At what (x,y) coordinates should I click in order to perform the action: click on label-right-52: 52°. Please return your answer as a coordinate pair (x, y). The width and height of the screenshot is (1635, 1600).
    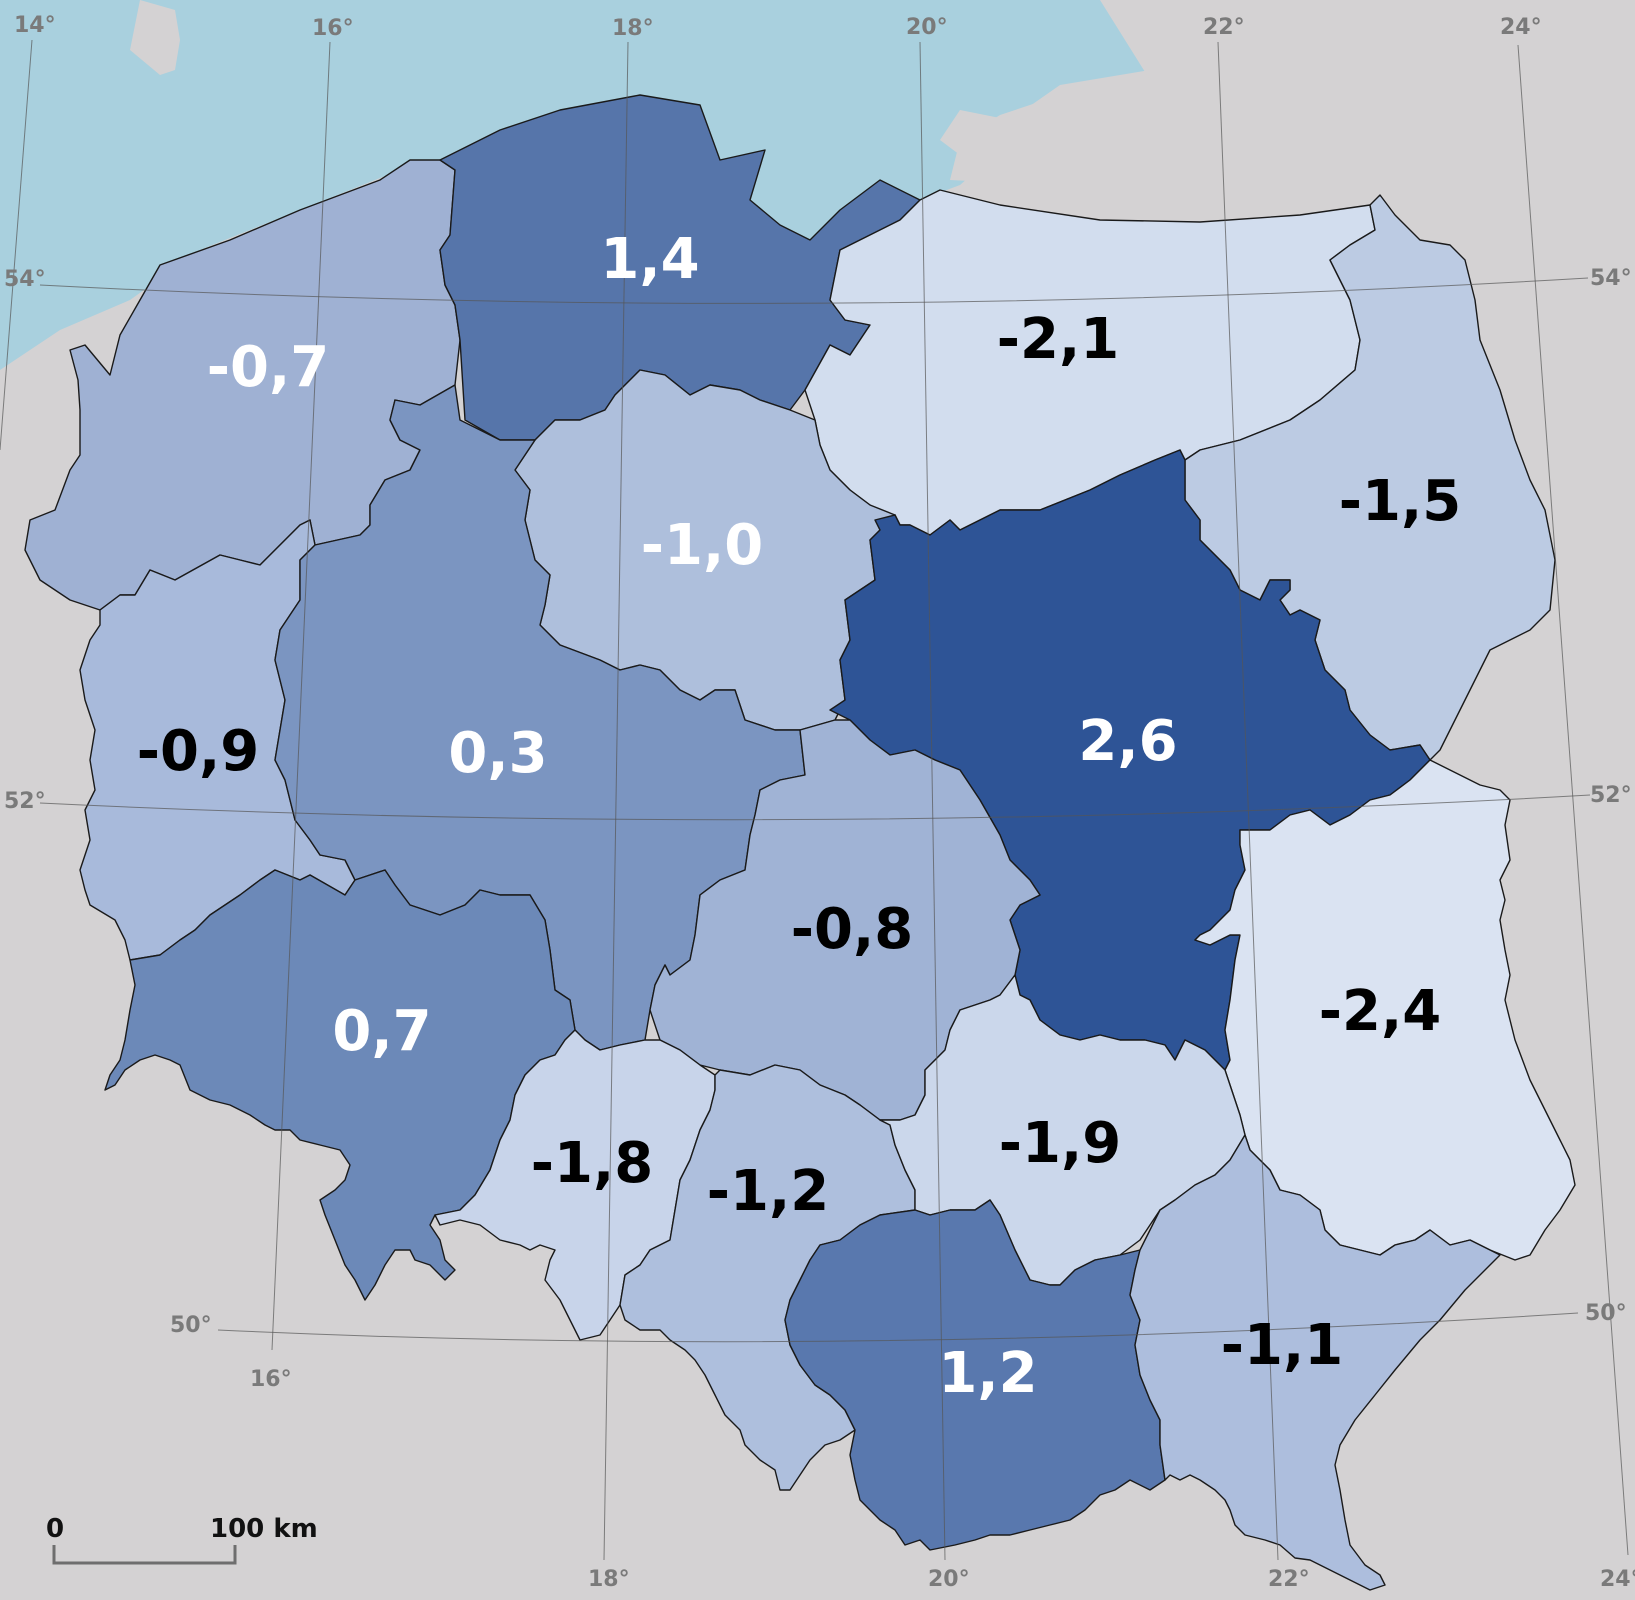
    Looking at the image, I should click on (1611, 795).